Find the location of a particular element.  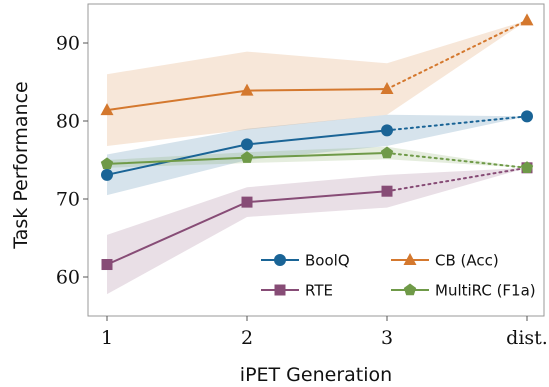

x-tick-label: 3 is located at coordinates (387, 338).